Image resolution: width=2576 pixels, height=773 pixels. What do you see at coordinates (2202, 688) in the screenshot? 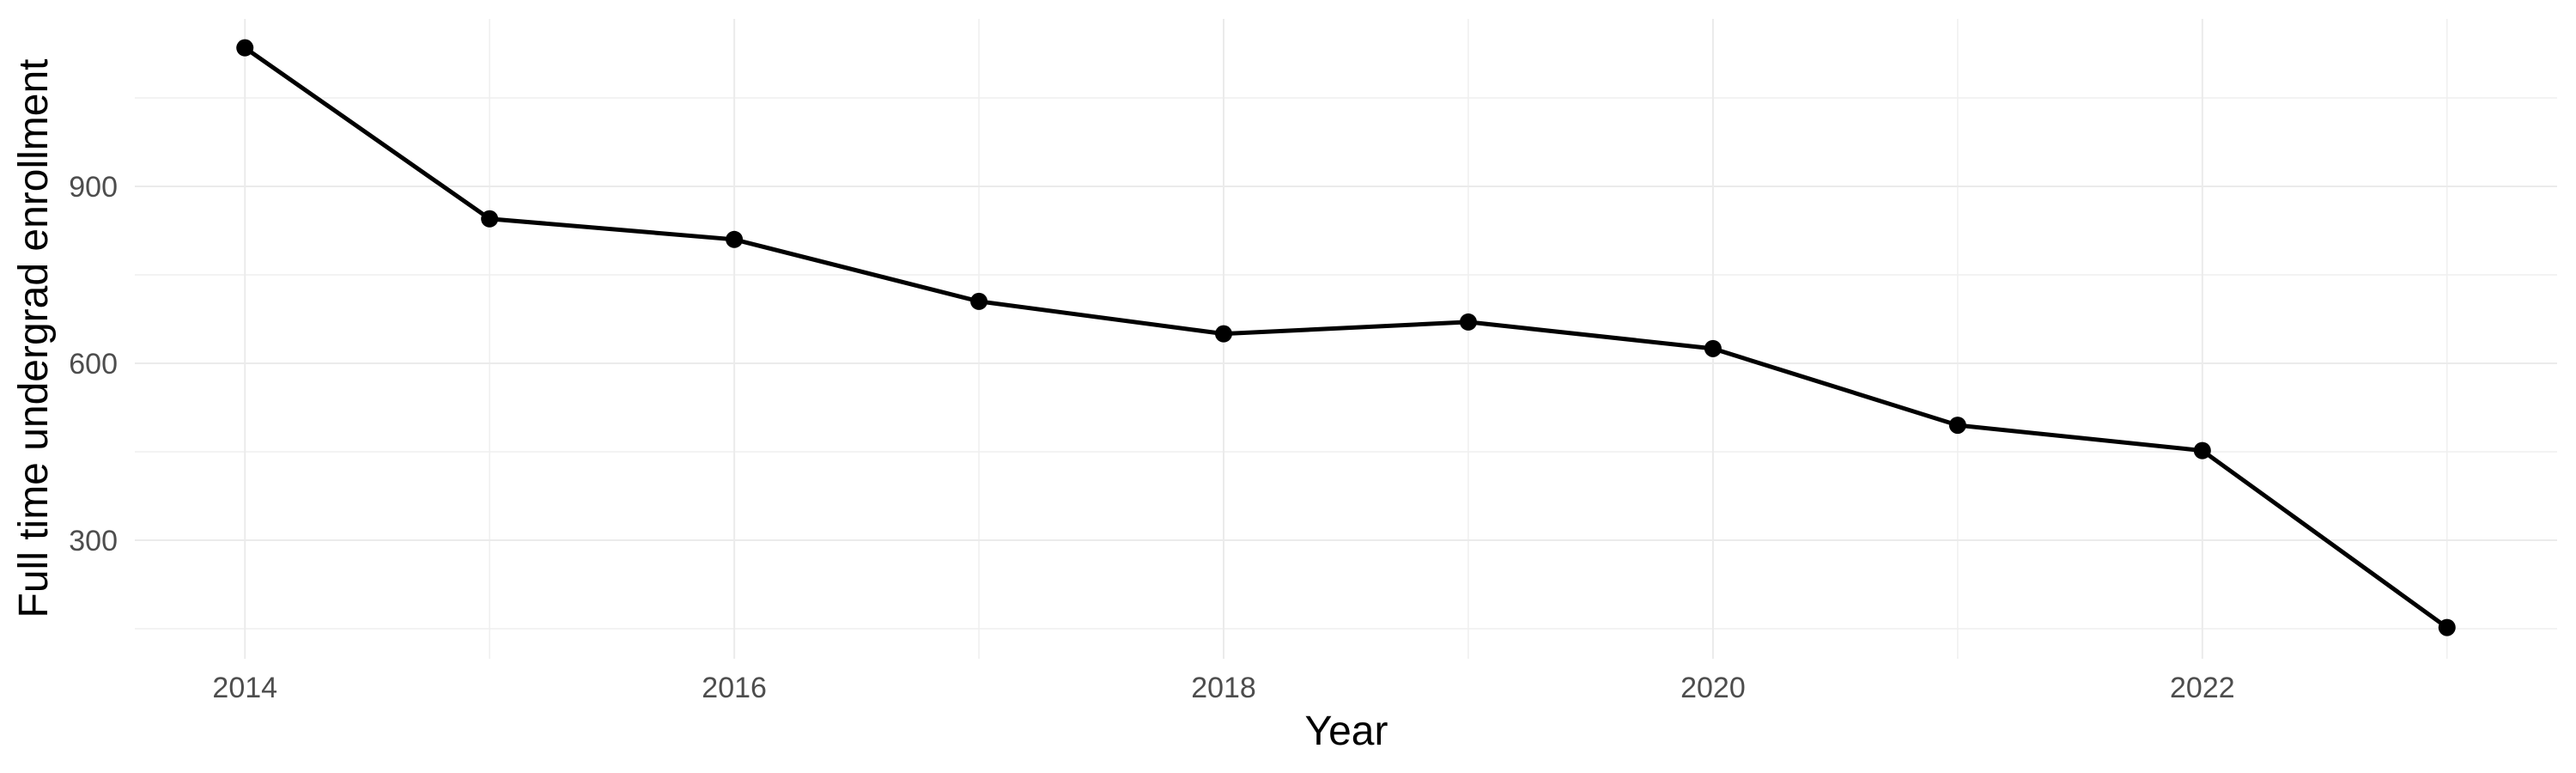
I see `x-tick-label: 2022` at bounding box center [2202, 688].